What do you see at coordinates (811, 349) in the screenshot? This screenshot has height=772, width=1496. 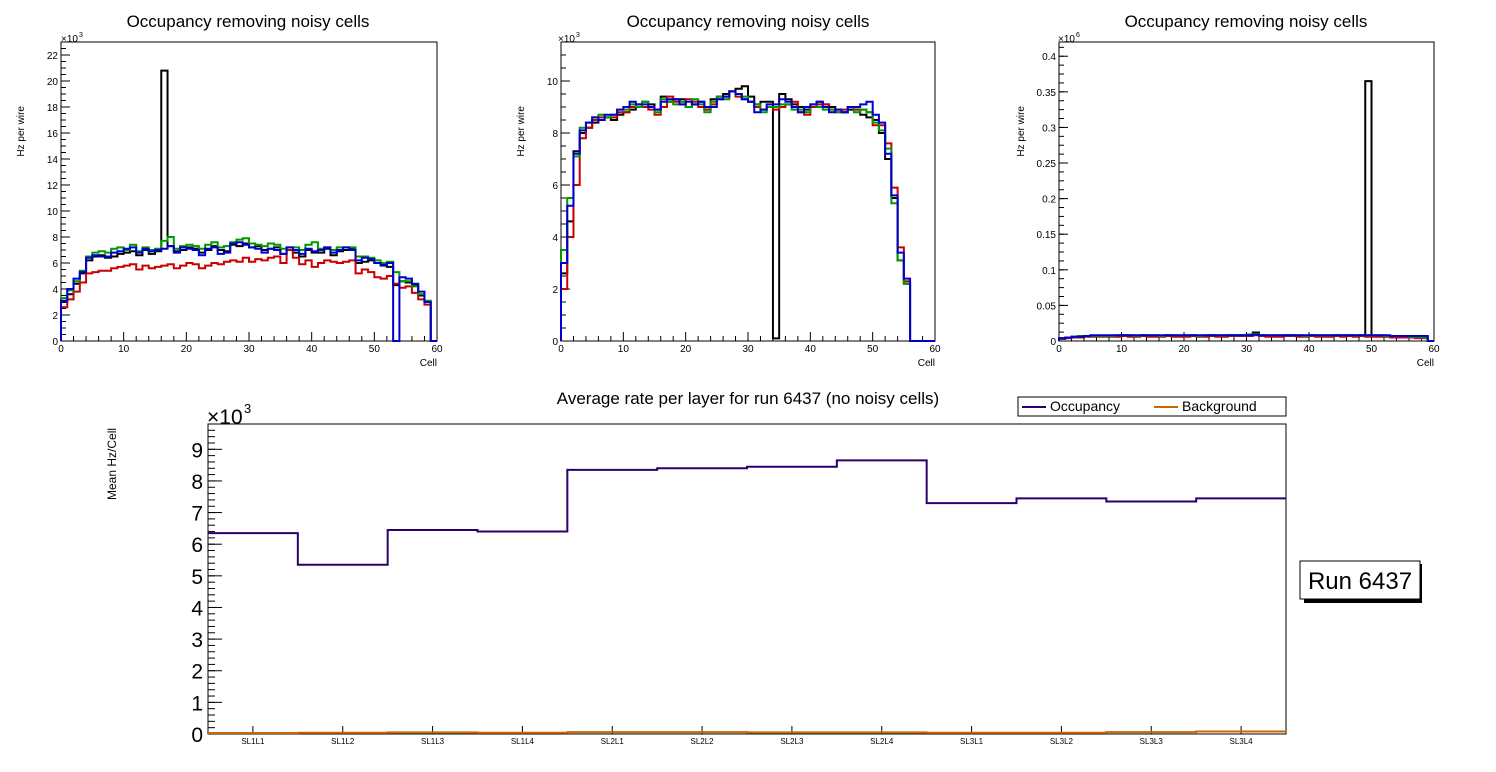 I see `p2-xtick-label: 40` at bounding box center [811, 349].